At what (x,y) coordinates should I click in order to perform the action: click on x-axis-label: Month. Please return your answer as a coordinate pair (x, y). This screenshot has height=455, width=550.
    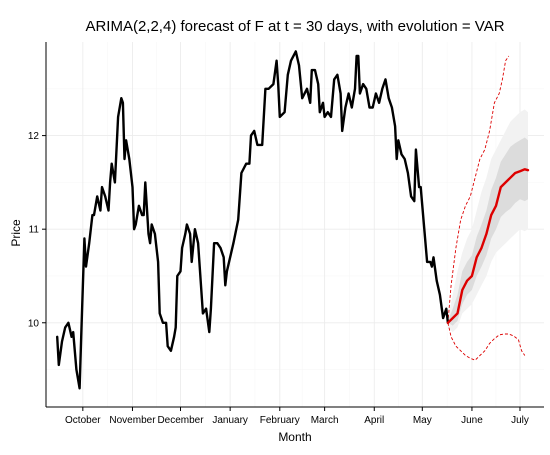
    Looking at the image, I should click on (294, 437).